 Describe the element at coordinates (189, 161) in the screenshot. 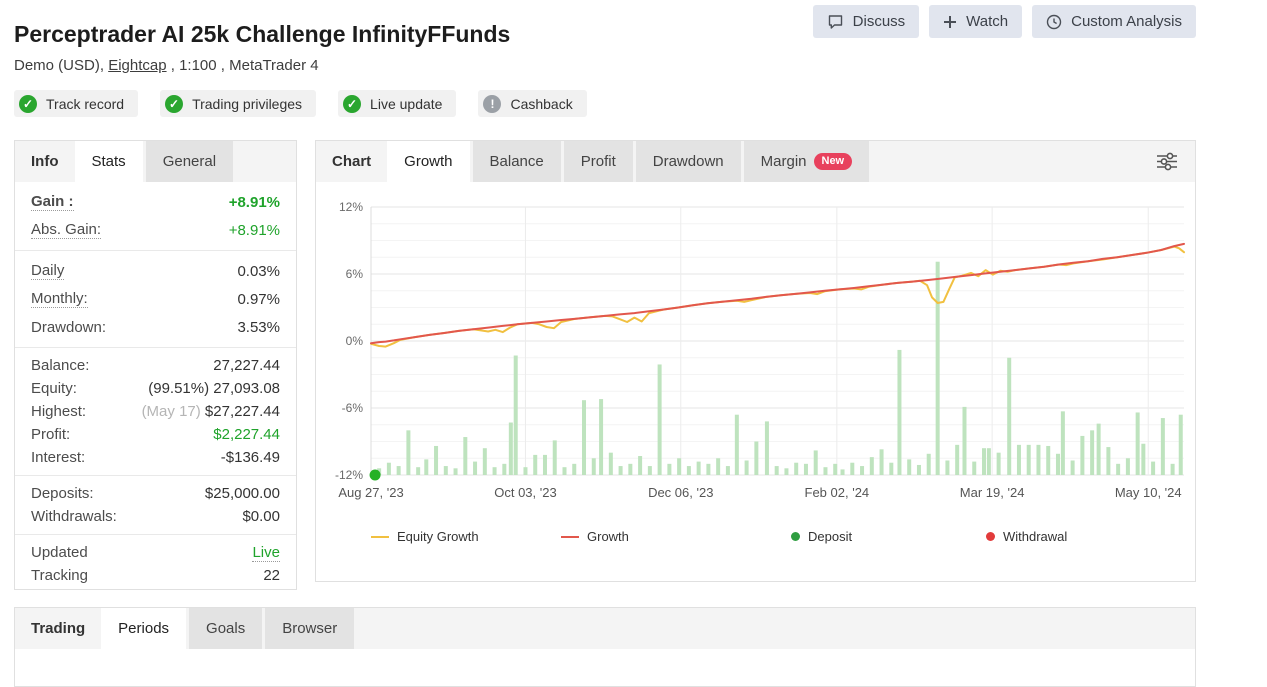

I see `info-tab-general: General` at that location.